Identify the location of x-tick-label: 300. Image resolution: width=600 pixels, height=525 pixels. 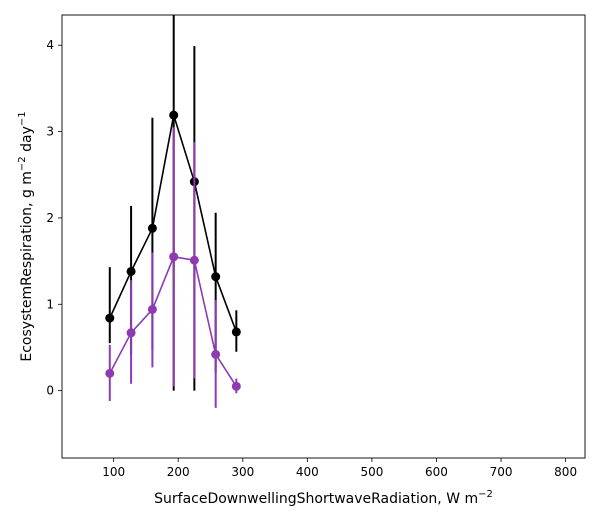
(242, 472).